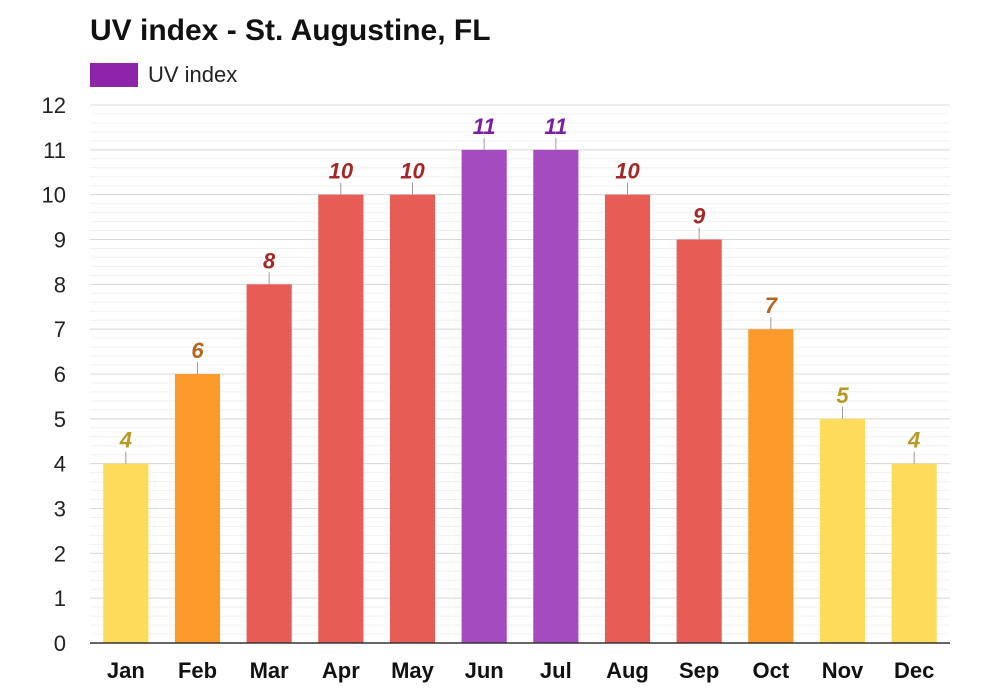 Image resolution: width=1000 pixels, height=700 pixels. What do you see at coordinates (914, 670) in the screenshot?
I see `x-tick-label: Dec` at bounding box center [914, 670].